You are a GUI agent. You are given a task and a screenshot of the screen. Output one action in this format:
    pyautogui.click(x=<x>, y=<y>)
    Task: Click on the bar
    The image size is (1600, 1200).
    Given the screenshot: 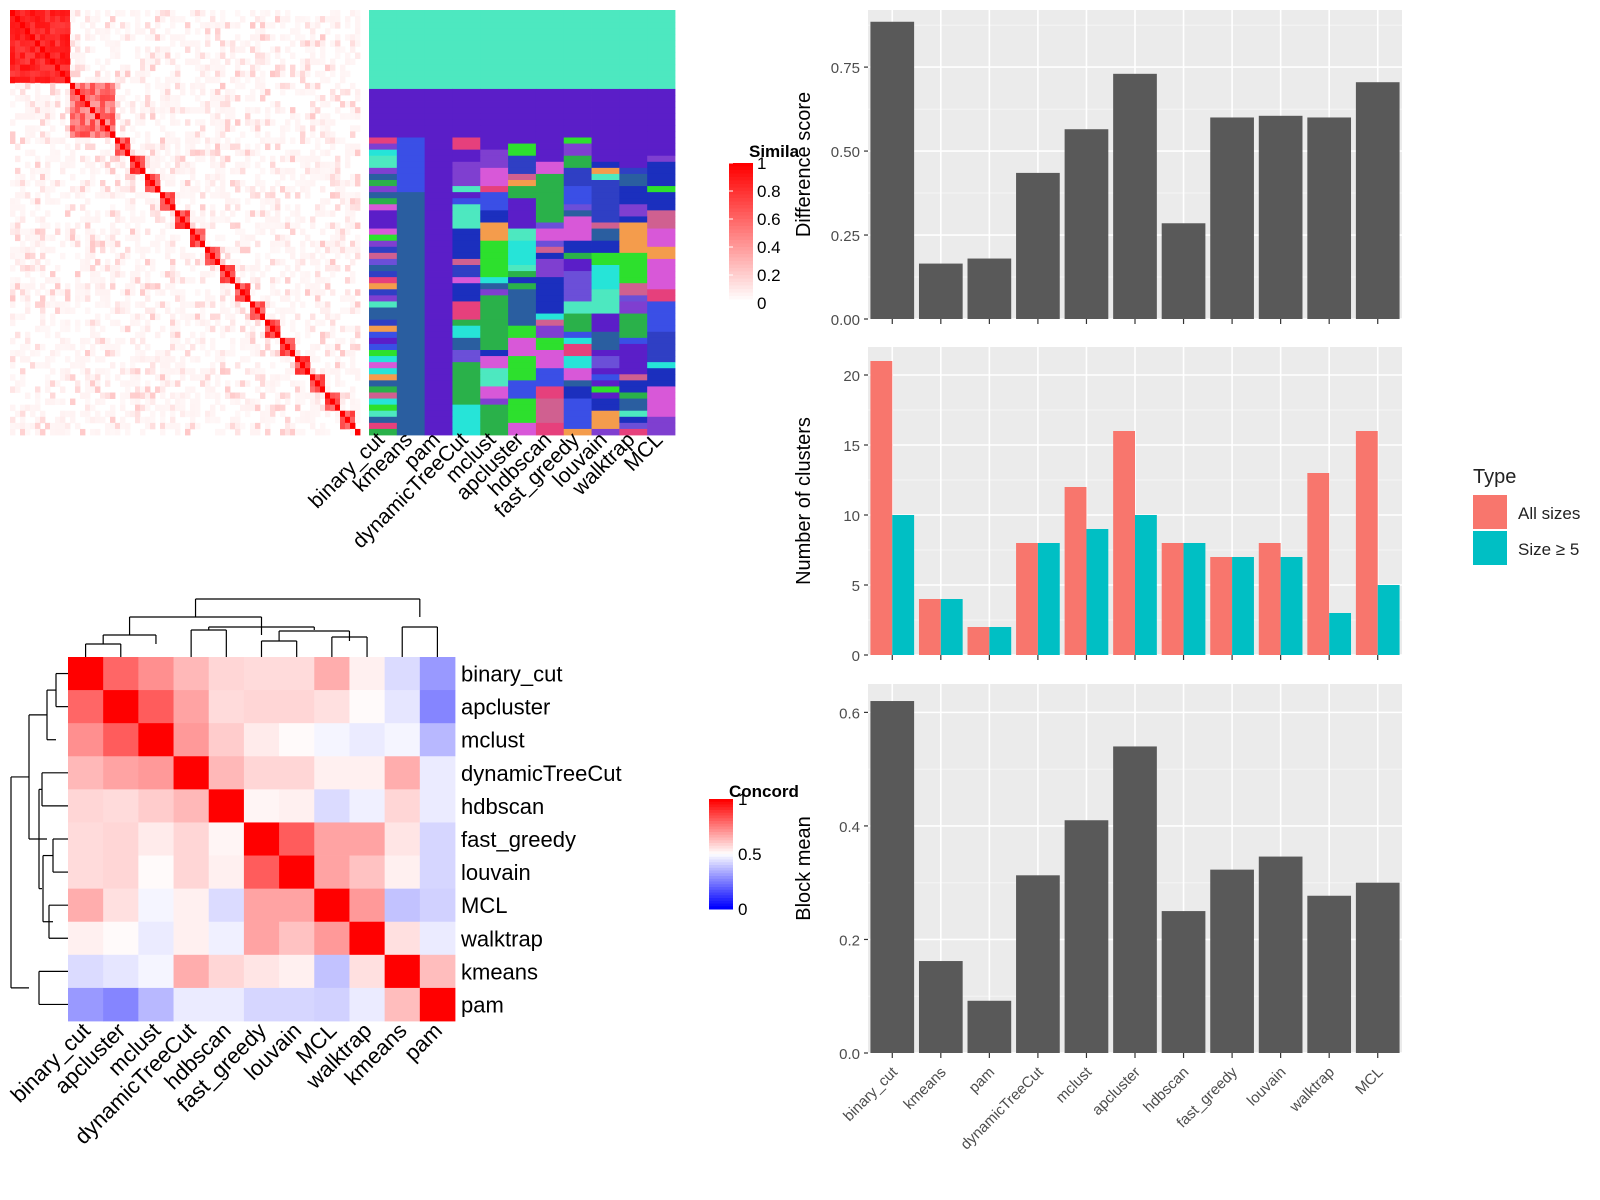 What is the action you would take?
    pyautogui.click(x=1135, y=196)
    